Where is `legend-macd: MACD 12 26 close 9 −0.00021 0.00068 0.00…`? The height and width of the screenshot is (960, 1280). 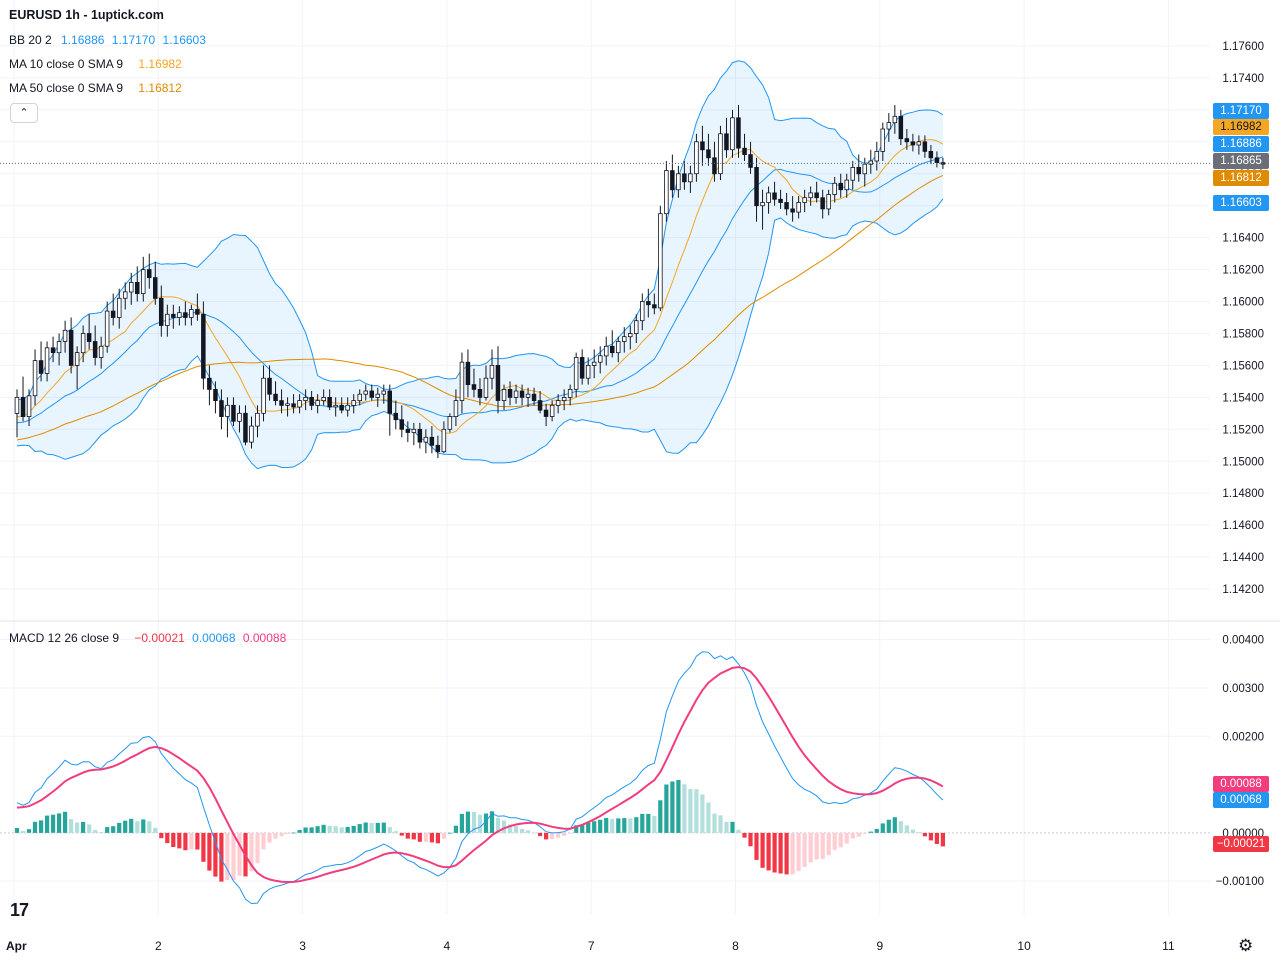
legend-macd: MACD 12 26 close 9 −0.00021 0.00068 0.00… is located at coordinates (147, 638).